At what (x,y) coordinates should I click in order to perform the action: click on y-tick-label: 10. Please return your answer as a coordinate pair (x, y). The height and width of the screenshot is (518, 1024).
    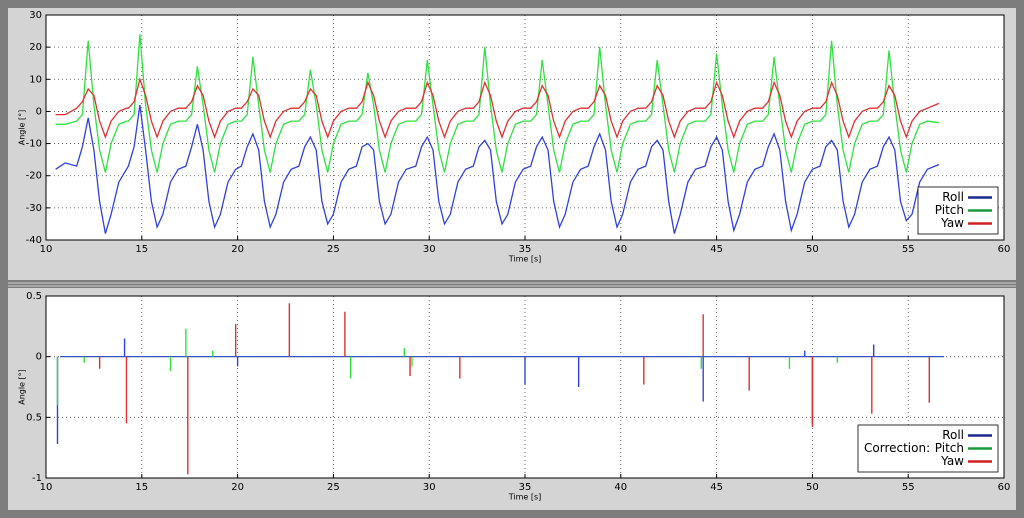
    Looking at the image, I should click on (35, 79).